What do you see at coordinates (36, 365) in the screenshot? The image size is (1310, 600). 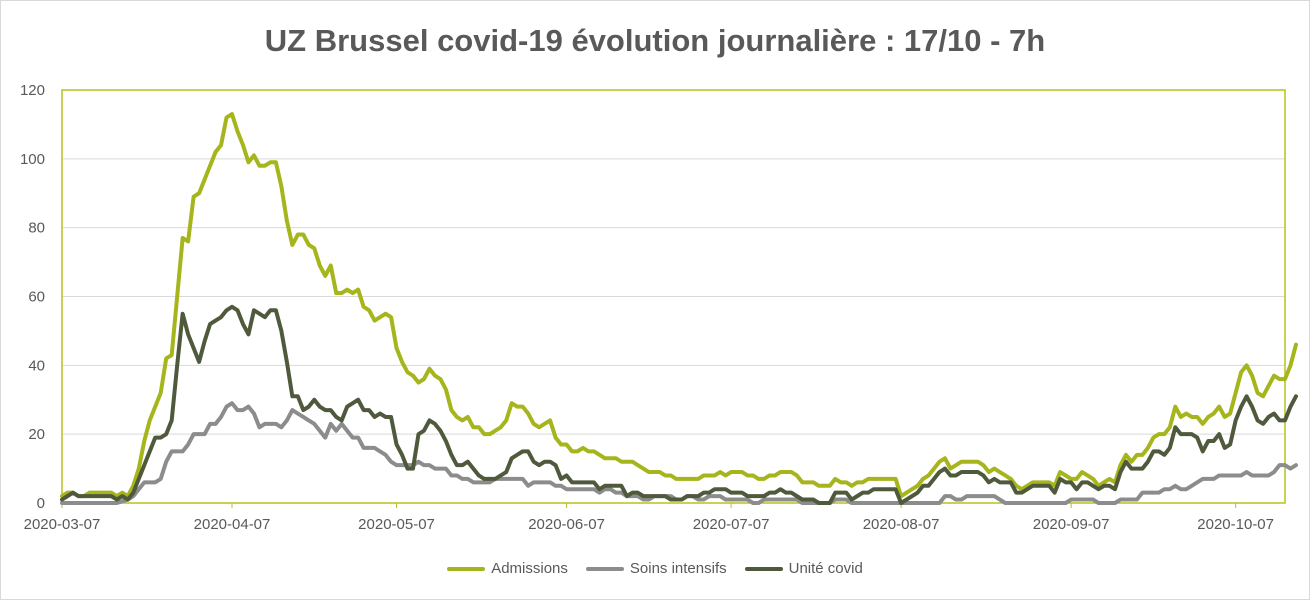 I see `y-tick-label: 40` at bounding box center [36, 365].